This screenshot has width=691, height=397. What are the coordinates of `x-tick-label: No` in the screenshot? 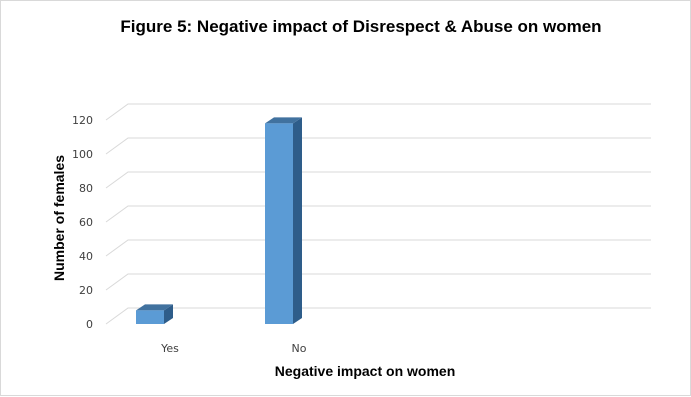 It's located at (299, 348).